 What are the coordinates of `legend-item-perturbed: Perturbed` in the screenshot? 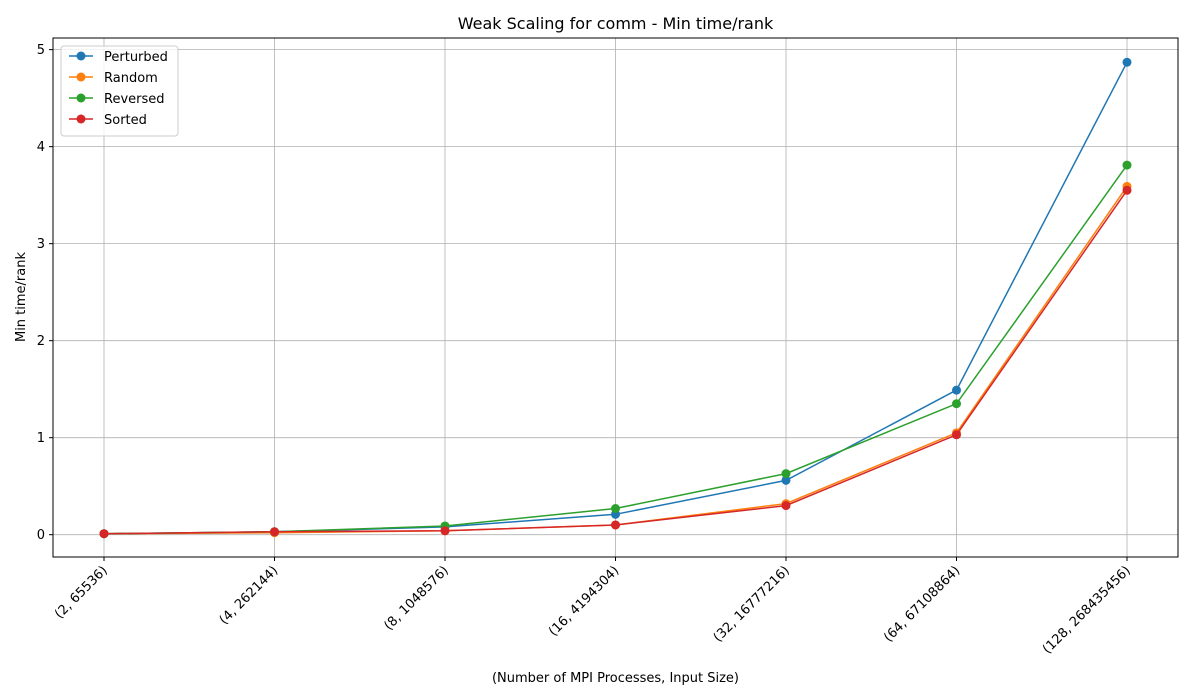 It's located at (118, 57).